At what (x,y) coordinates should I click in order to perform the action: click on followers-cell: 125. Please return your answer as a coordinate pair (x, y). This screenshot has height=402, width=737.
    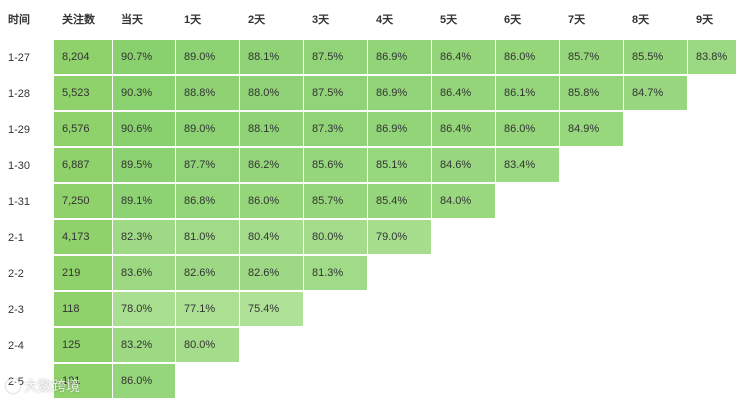
    Looking at the image, I should click on (83, 345).